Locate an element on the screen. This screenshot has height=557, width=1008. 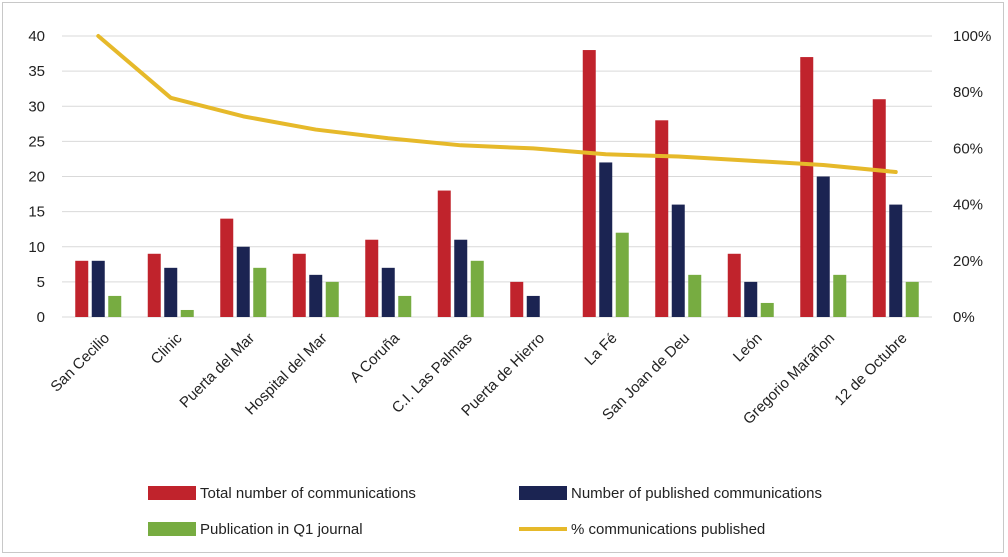
y-right-tick-label: 20% is located at coordinates (968, 261).